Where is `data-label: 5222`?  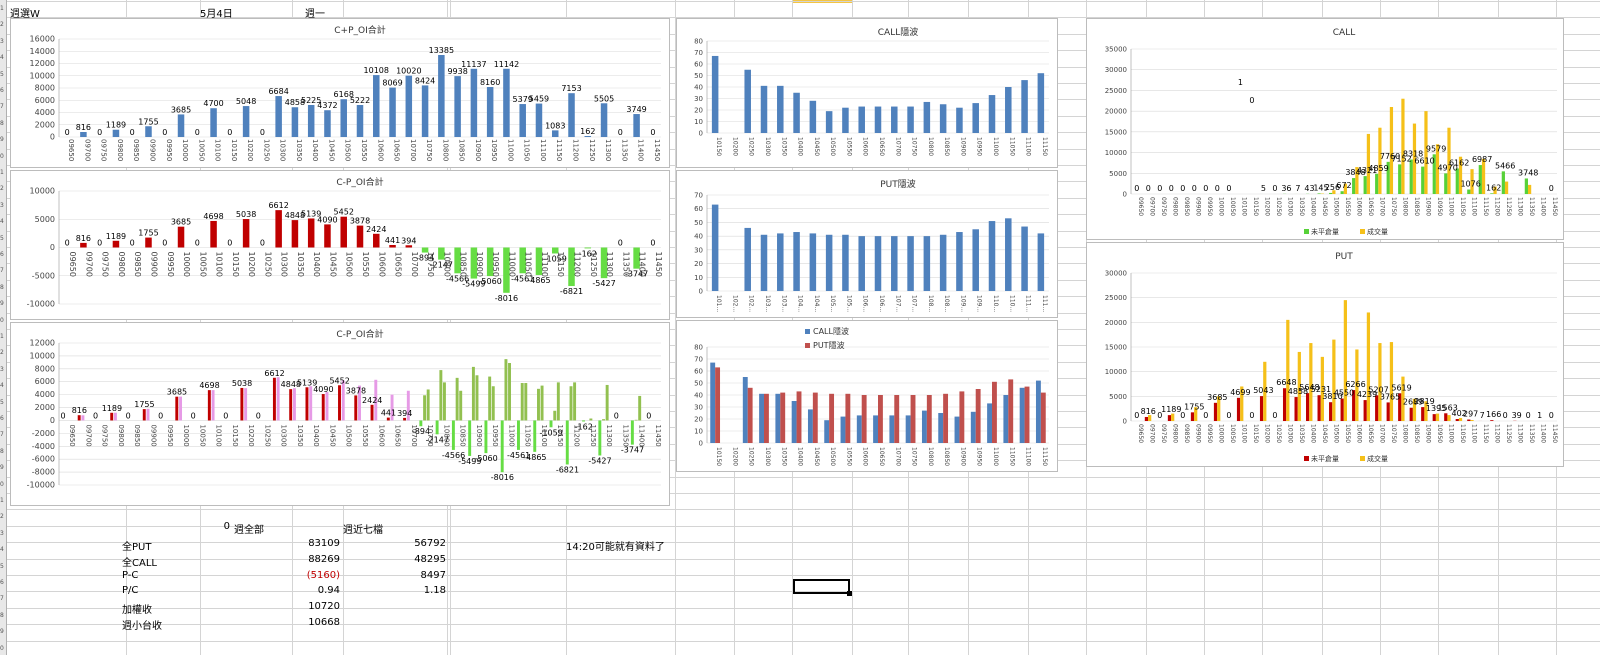
data-label: 5222 is located at coordinates (360, 100).